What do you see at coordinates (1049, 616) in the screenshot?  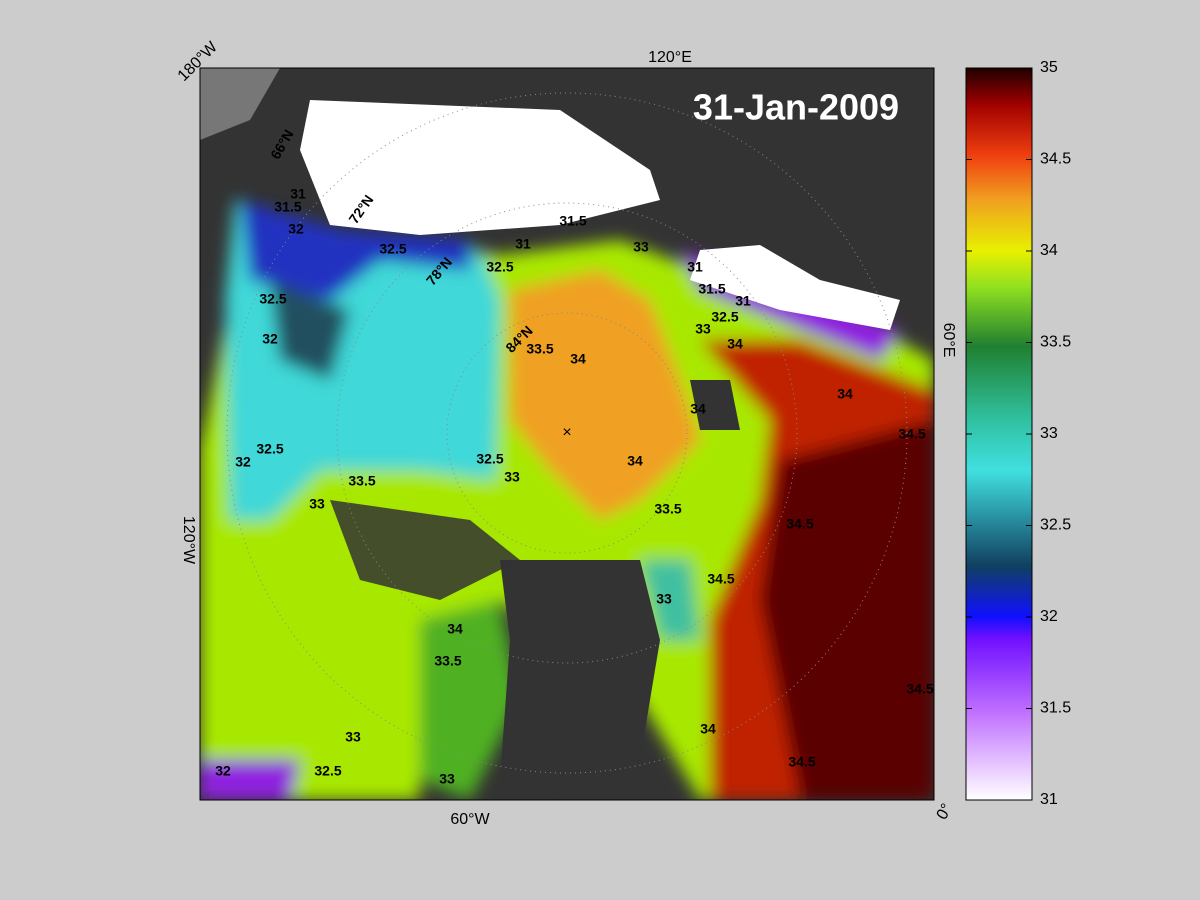 I see `colorbar-tick-label: 32` at bounding box center [1049, 616].